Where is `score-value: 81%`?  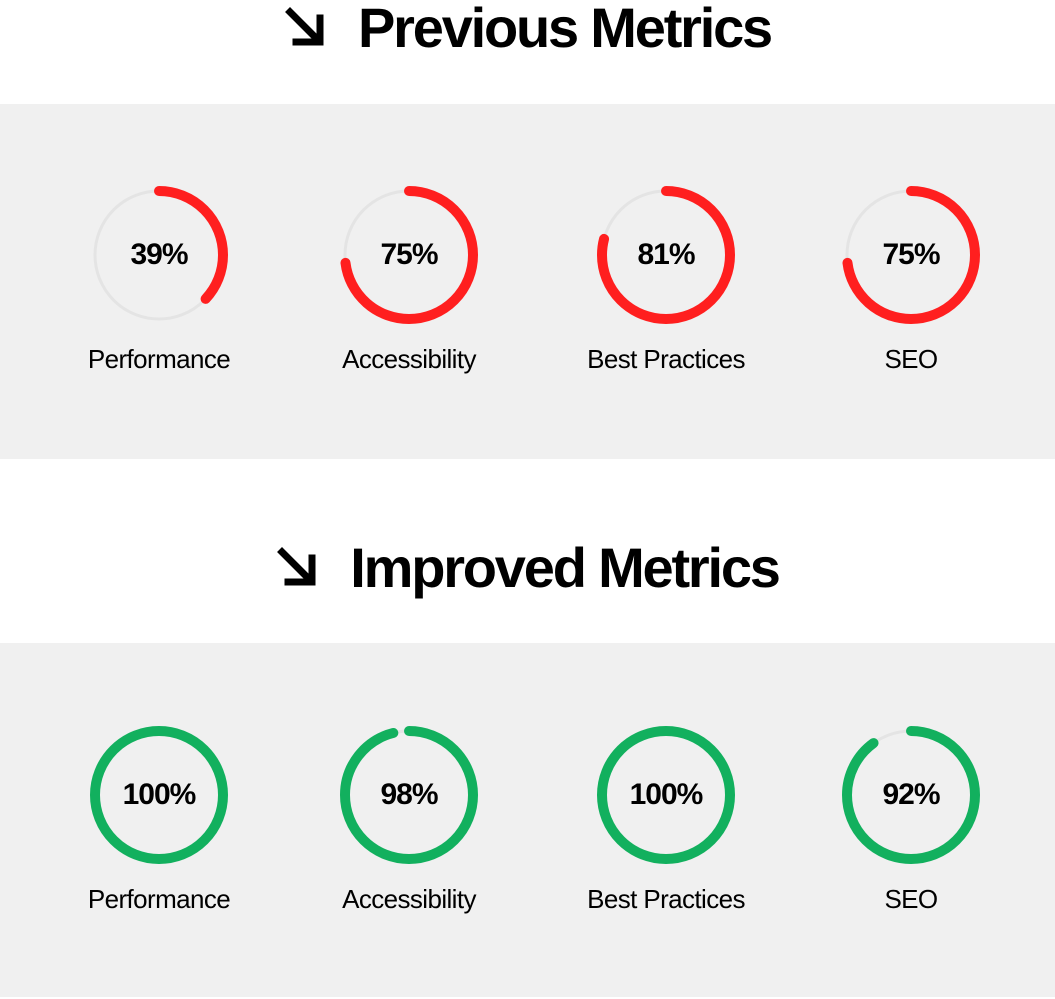 score-value: 81% is located at coordinates (666, 254).